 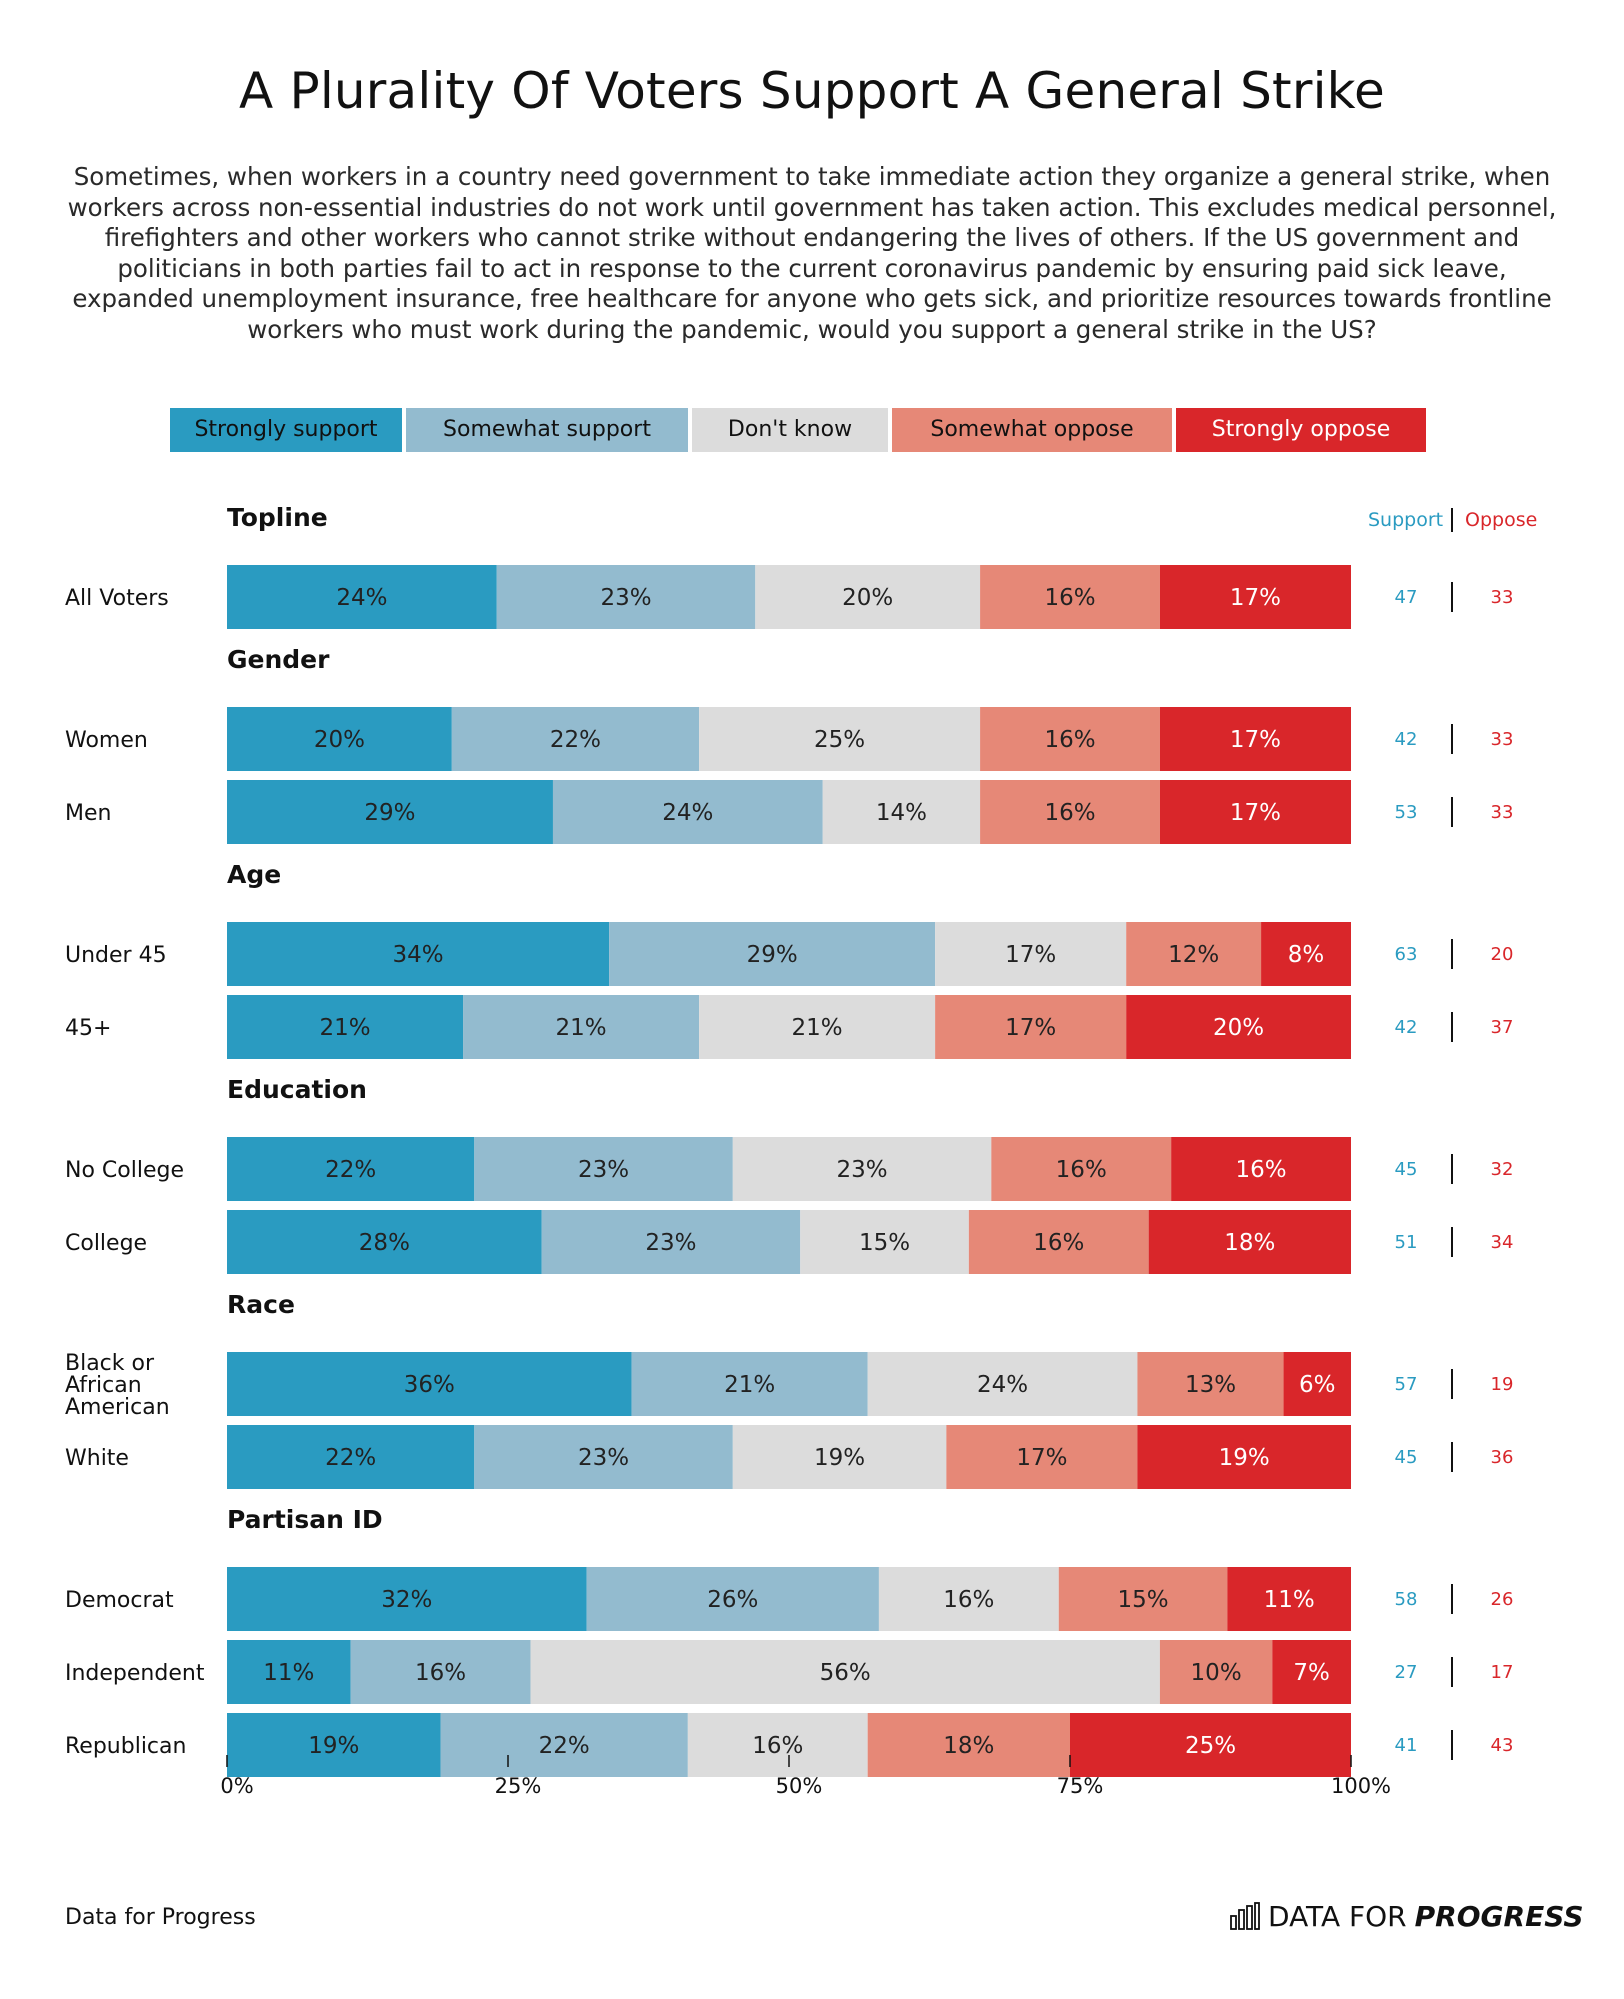 I want to click on support-value: 41, so click(x=1406, y=1745).